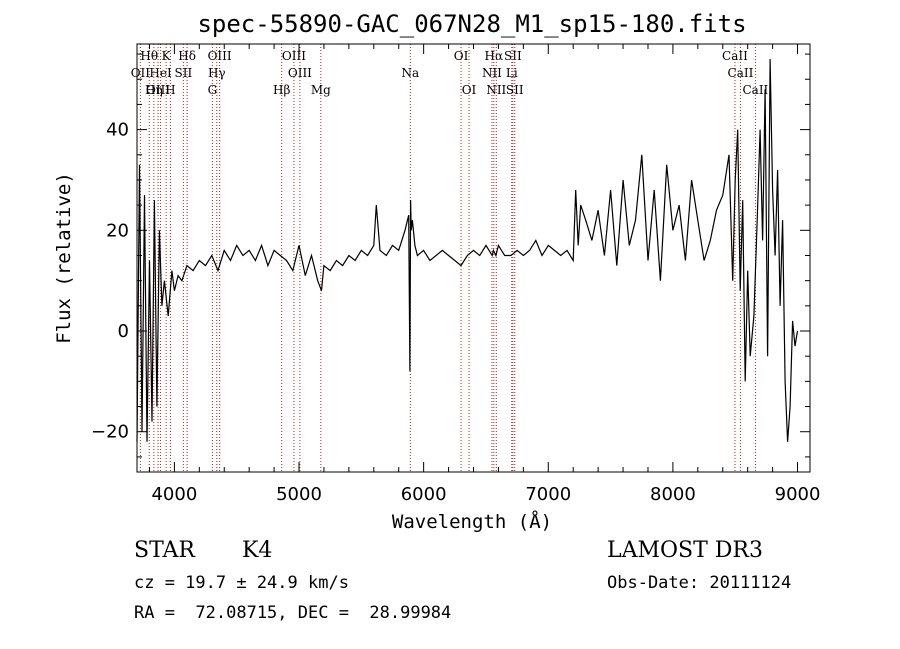  I want to click on y-tick-label-0: 0, so click(123, 331).